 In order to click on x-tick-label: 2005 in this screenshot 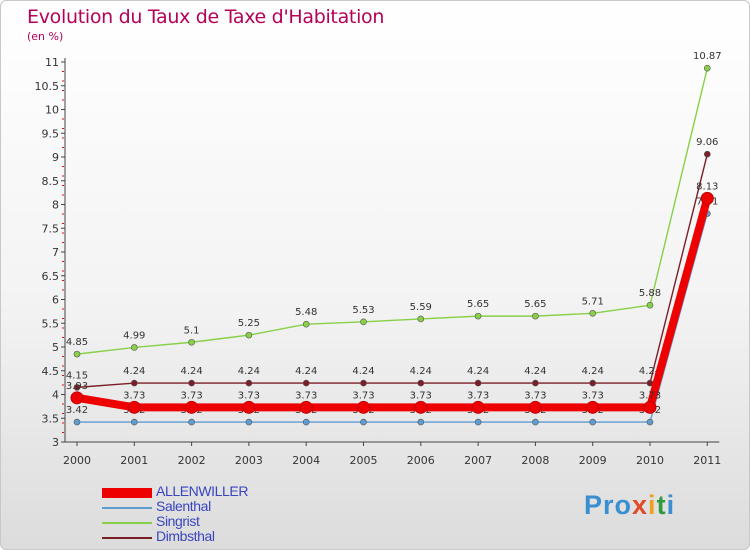, I will do `click(364, 460)`.